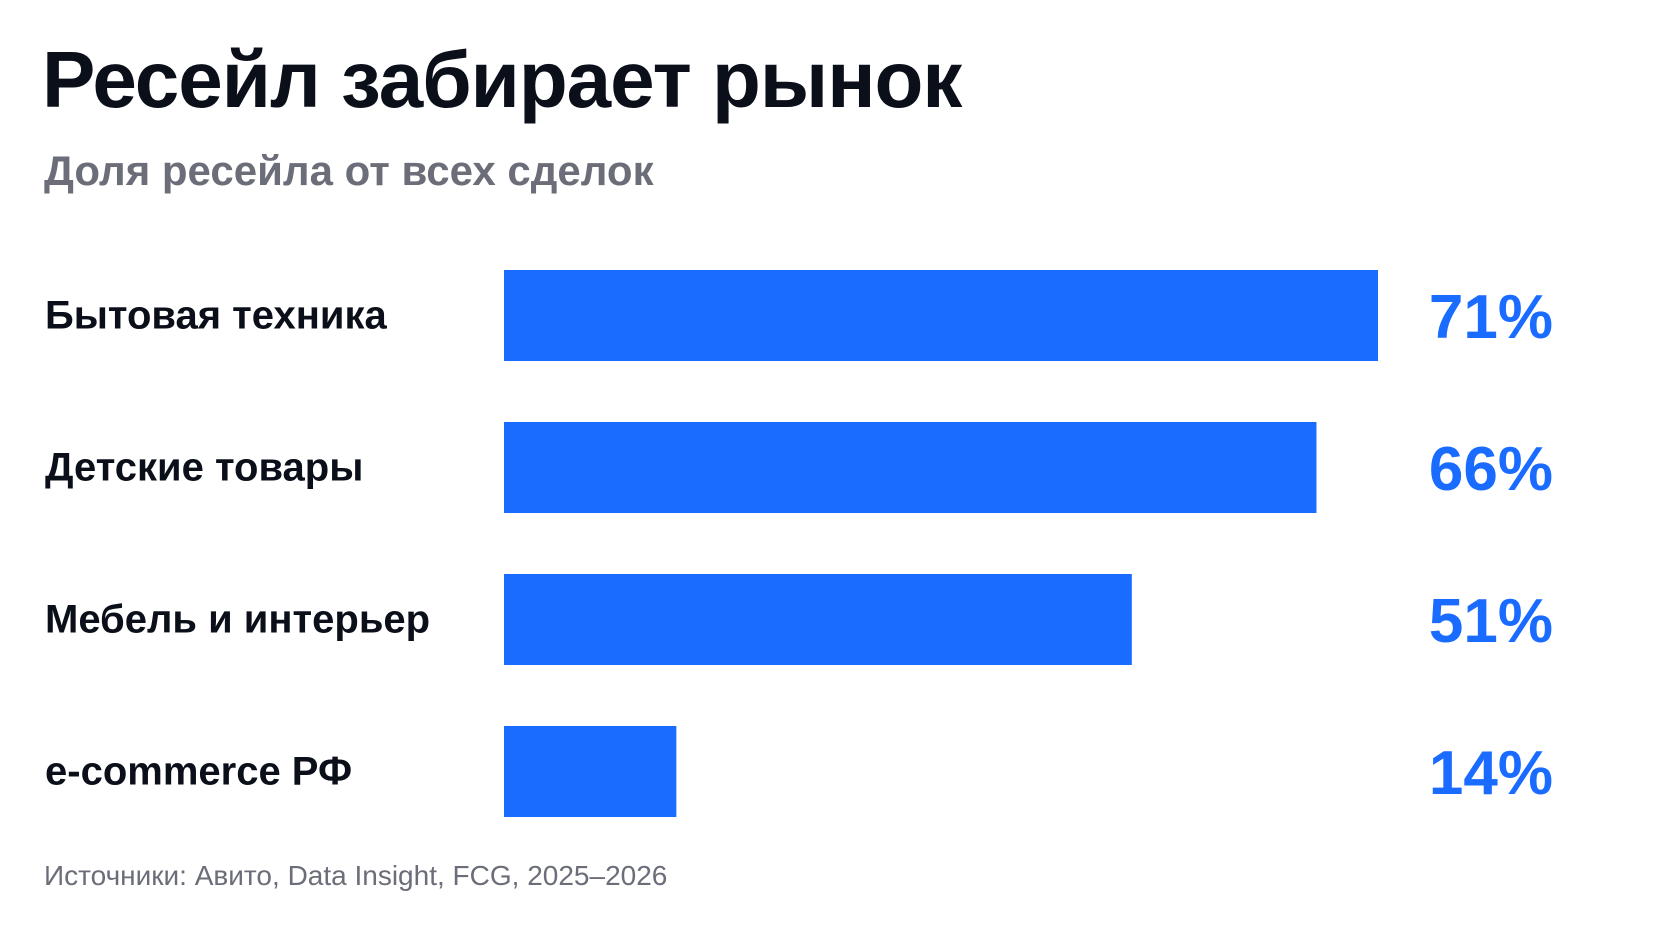  Describe the element at coordinates (1491, 469) in the screenshot. I see `value-label: 66%` at that location.